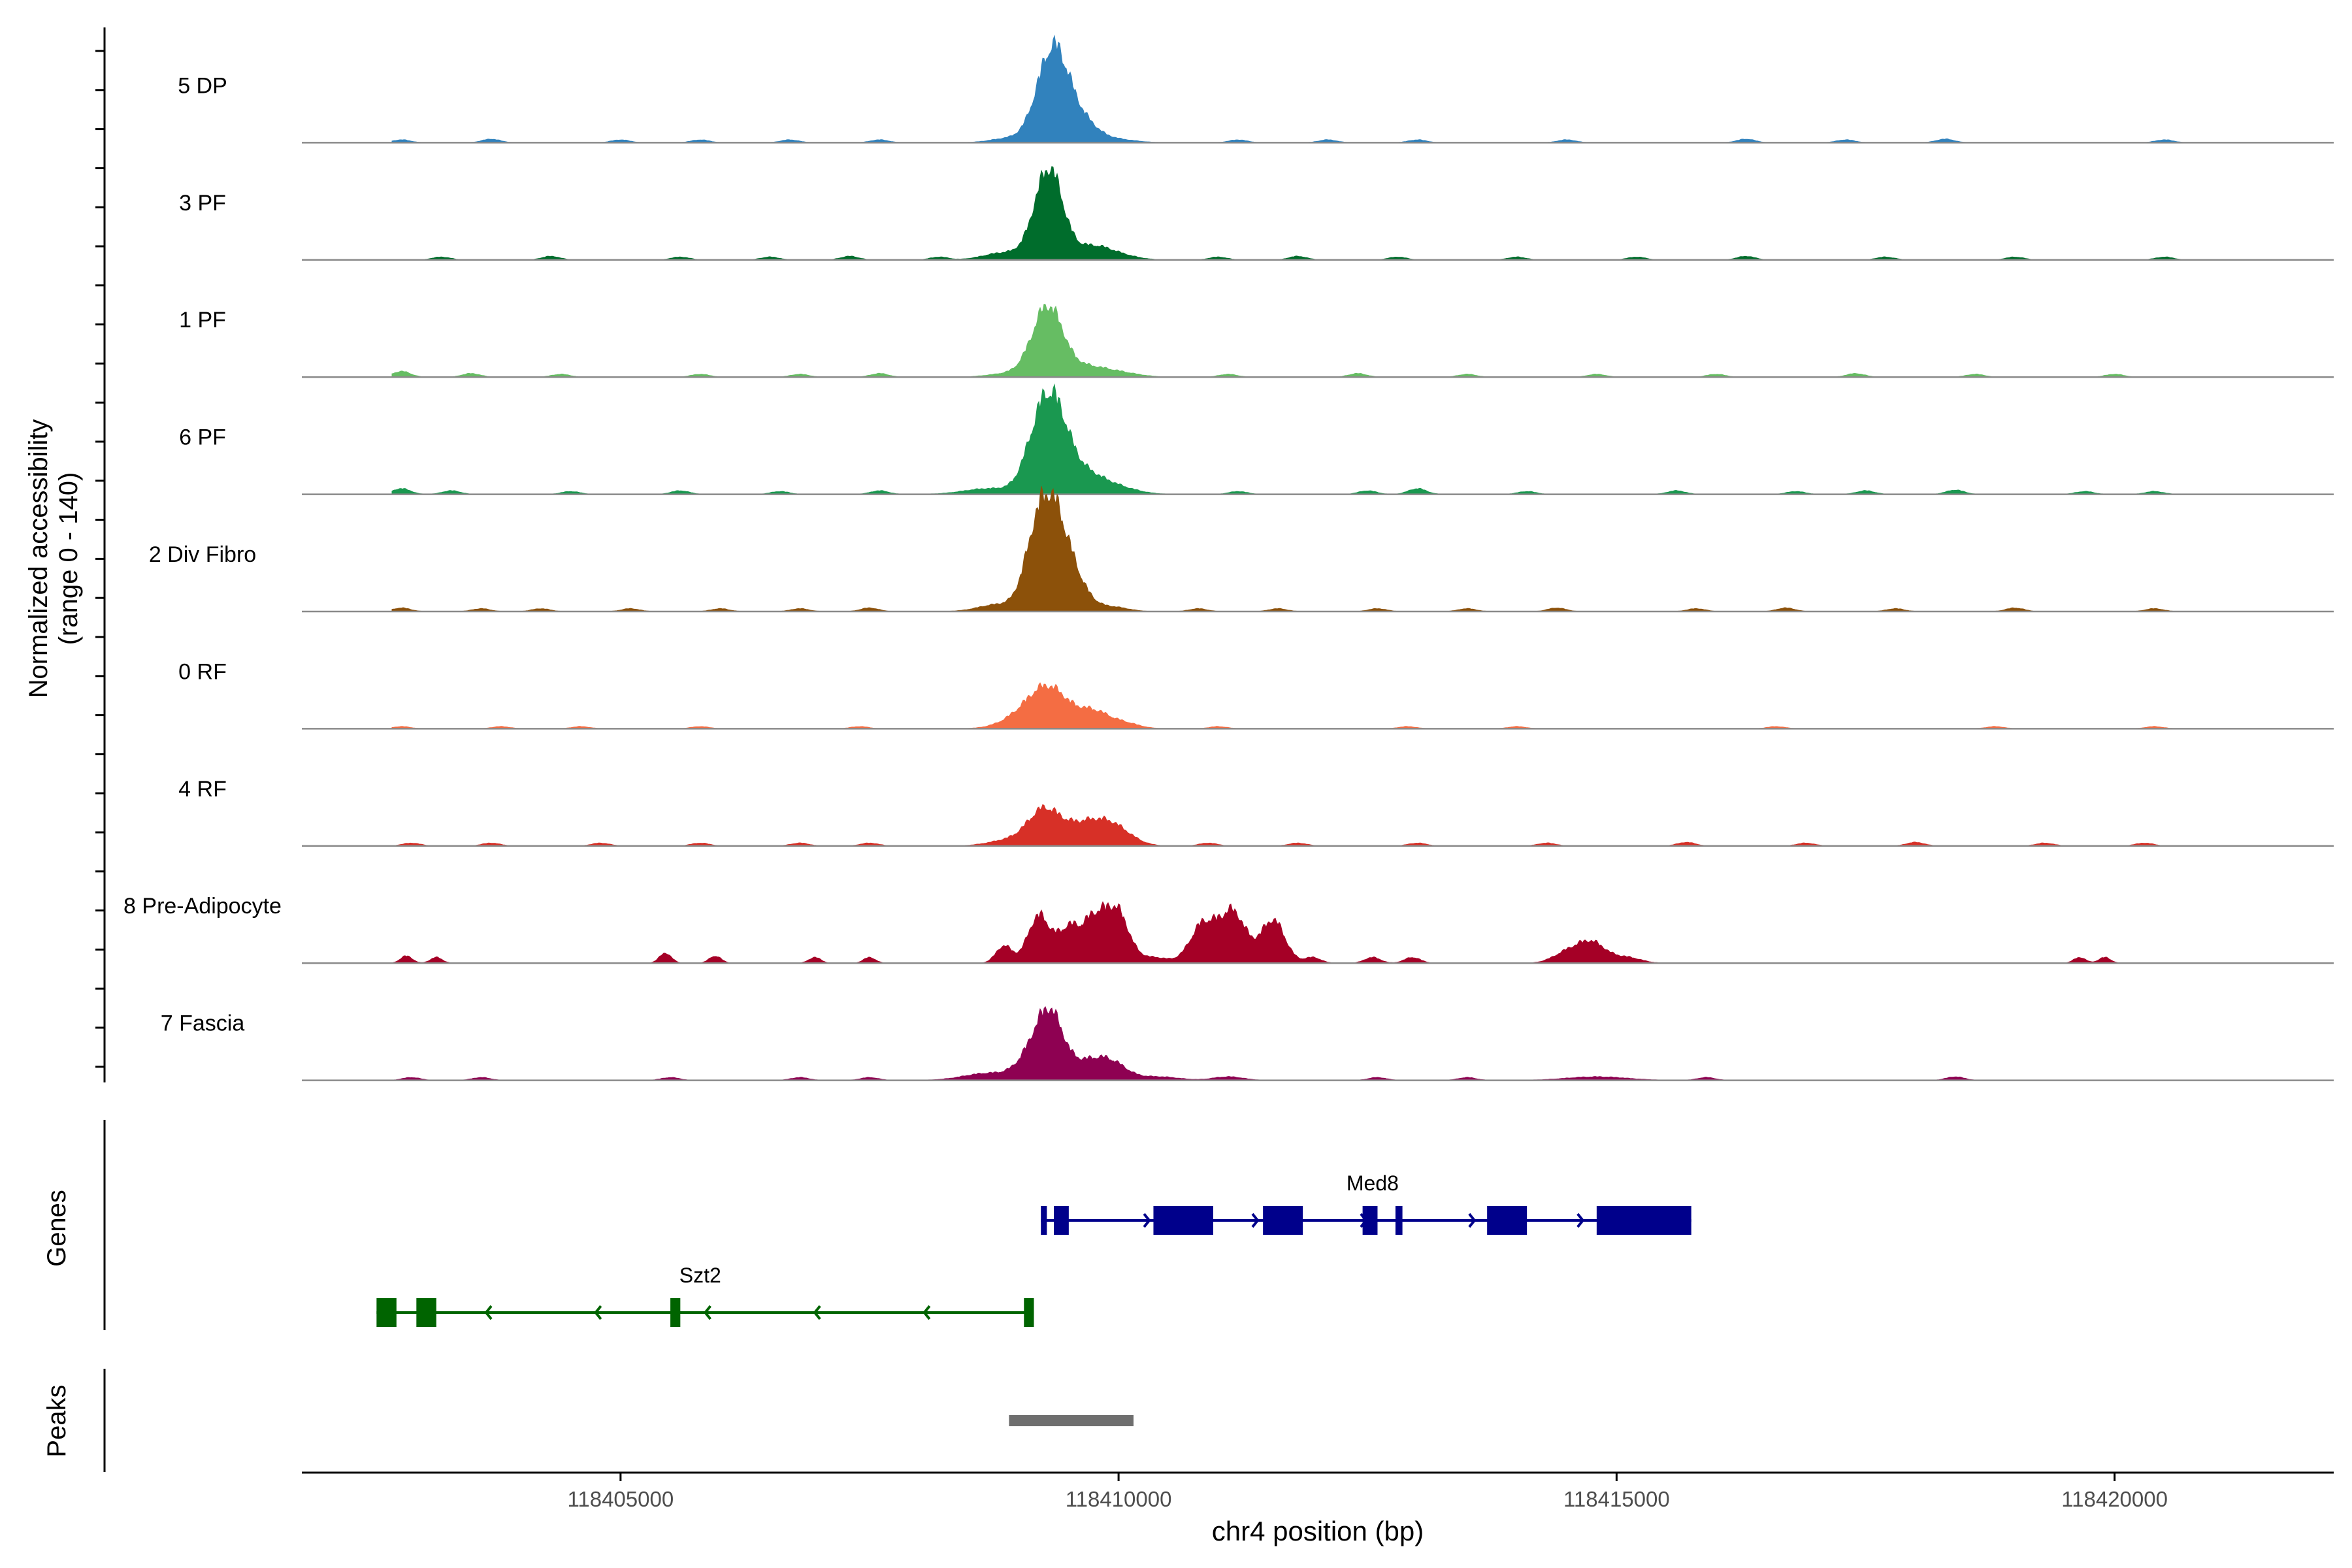  Describe the element at coordinates (56, 1228) in the screenshot. I see `genes-panel-label: Genes` at that location.